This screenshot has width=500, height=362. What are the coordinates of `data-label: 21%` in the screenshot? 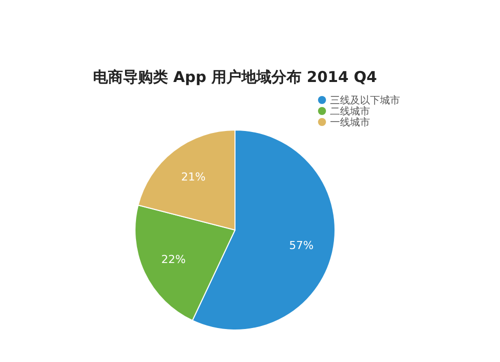 It's located at (193, 177).